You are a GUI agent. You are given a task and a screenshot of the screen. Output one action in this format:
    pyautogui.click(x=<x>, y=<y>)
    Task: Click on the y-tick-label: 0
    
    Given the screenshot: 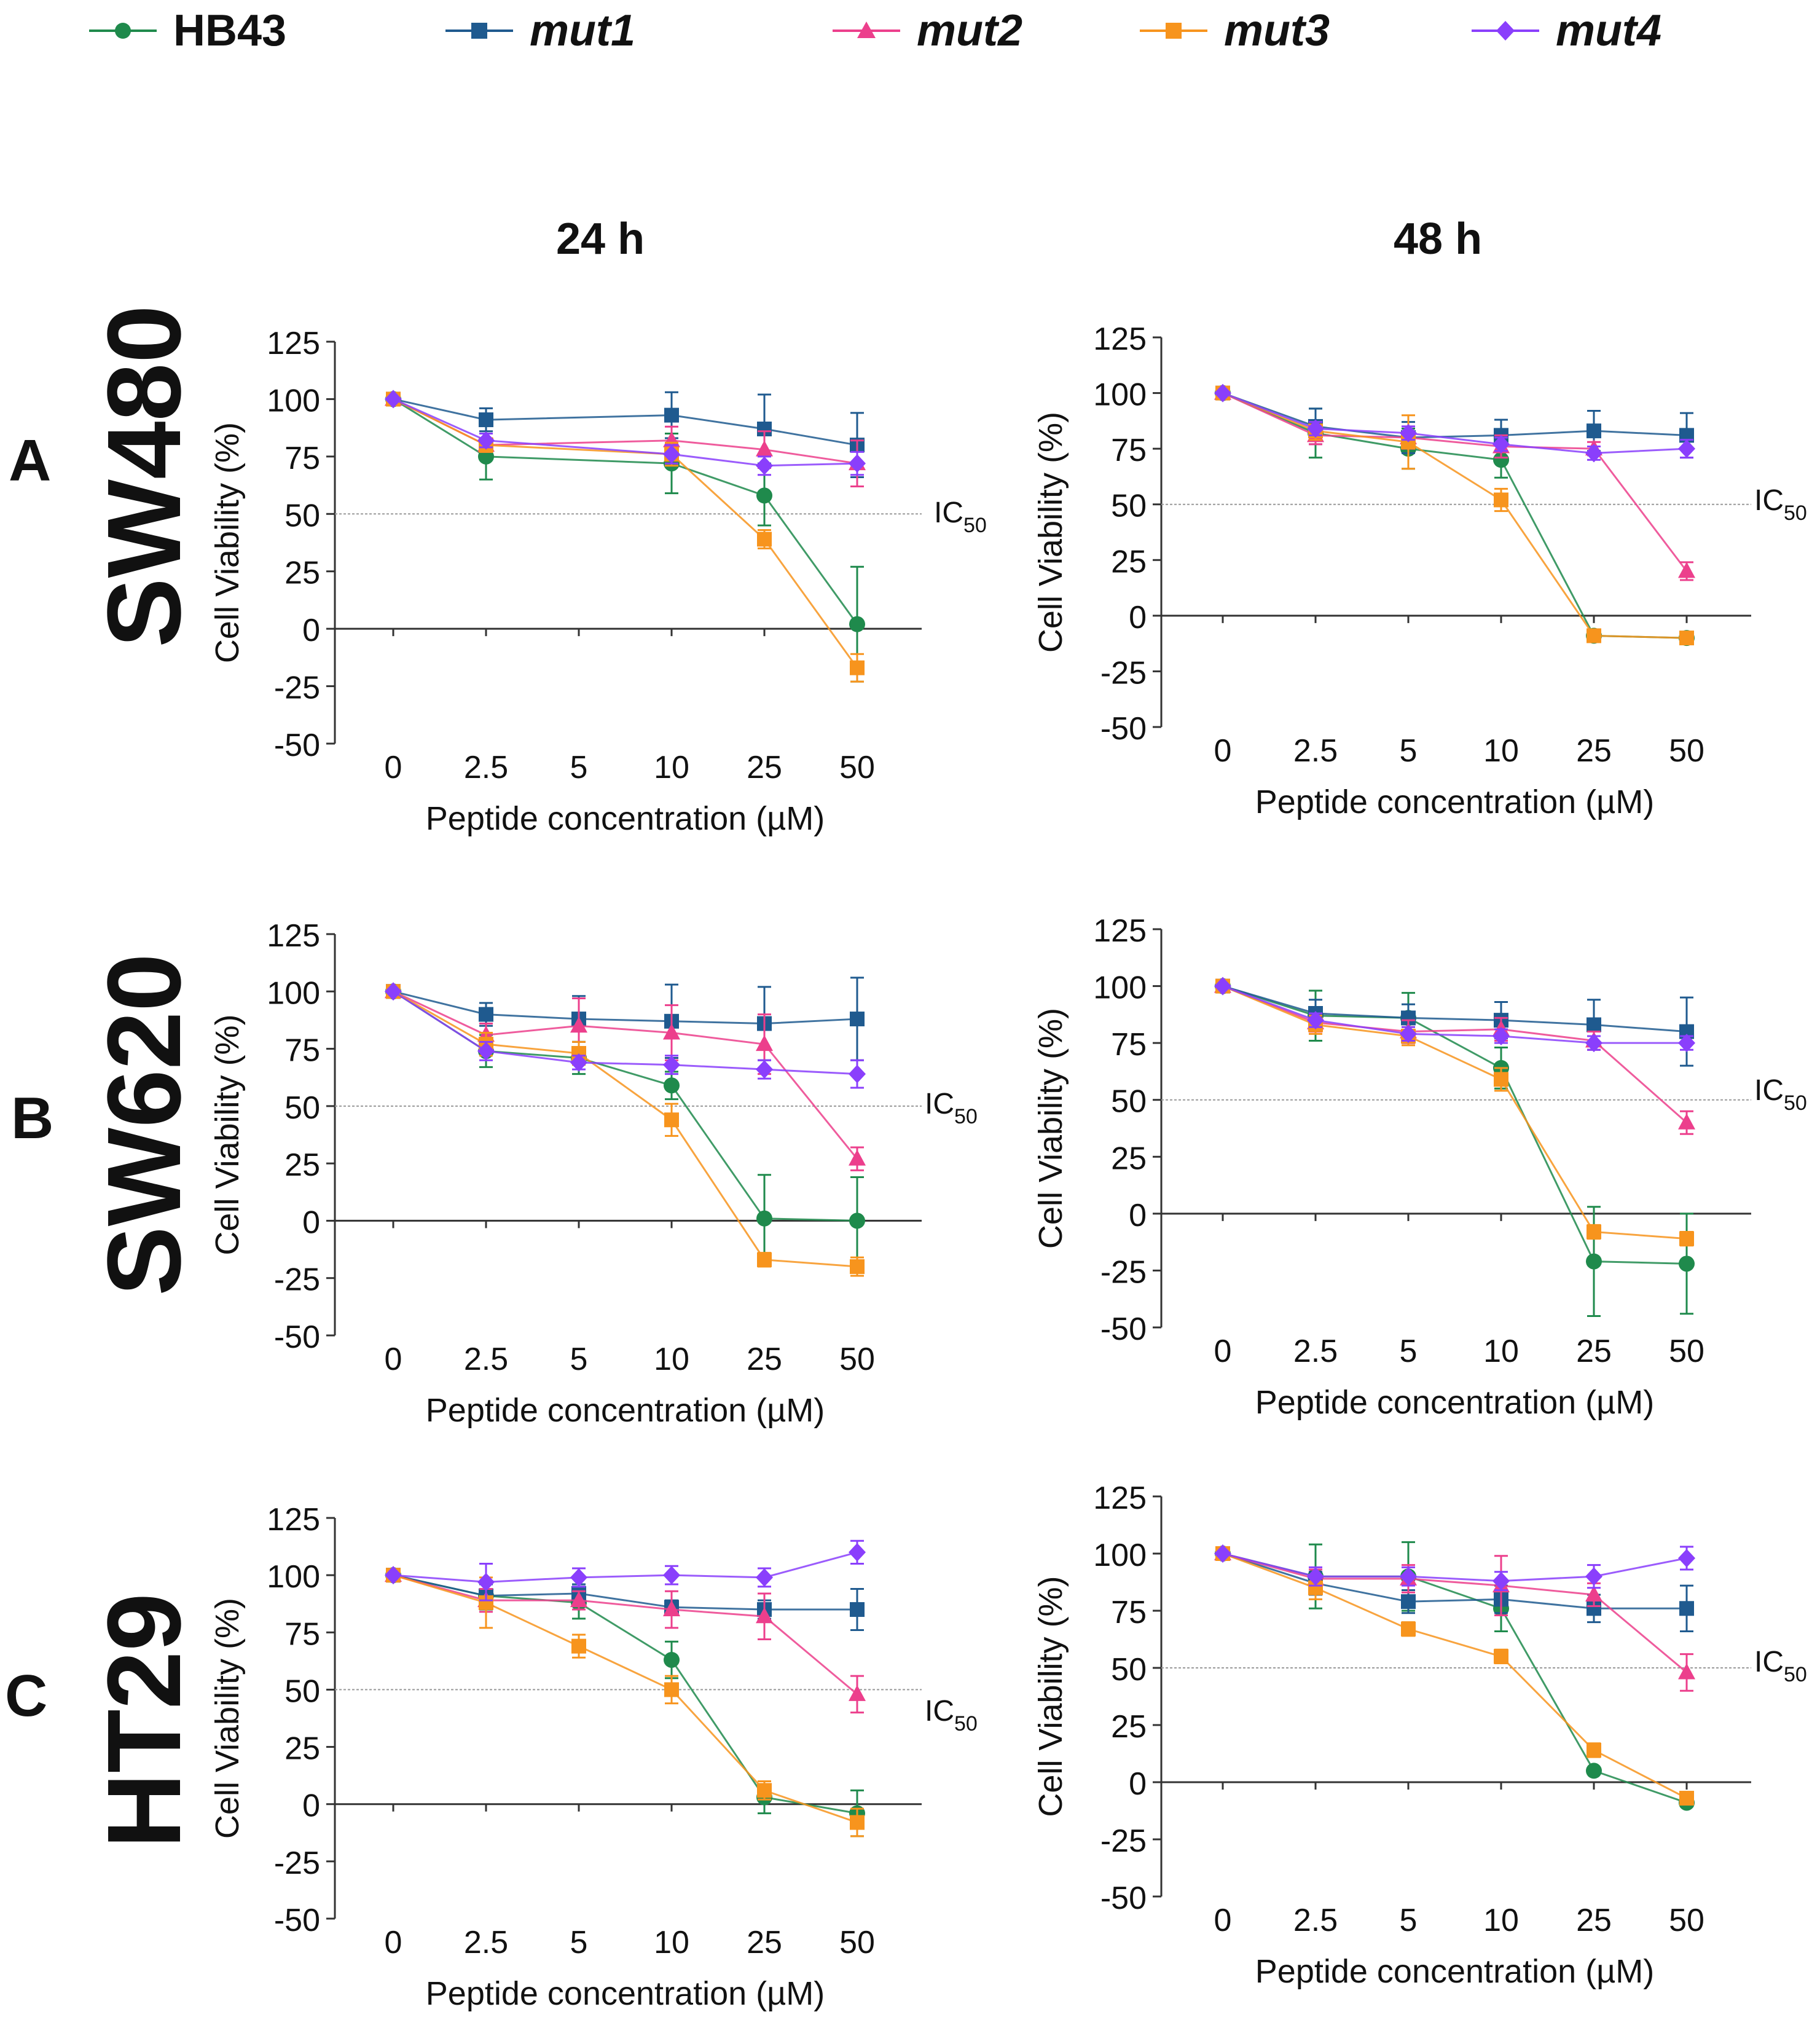 What is the action you would take?
    pyautogui.click(x=311, y=630)
    